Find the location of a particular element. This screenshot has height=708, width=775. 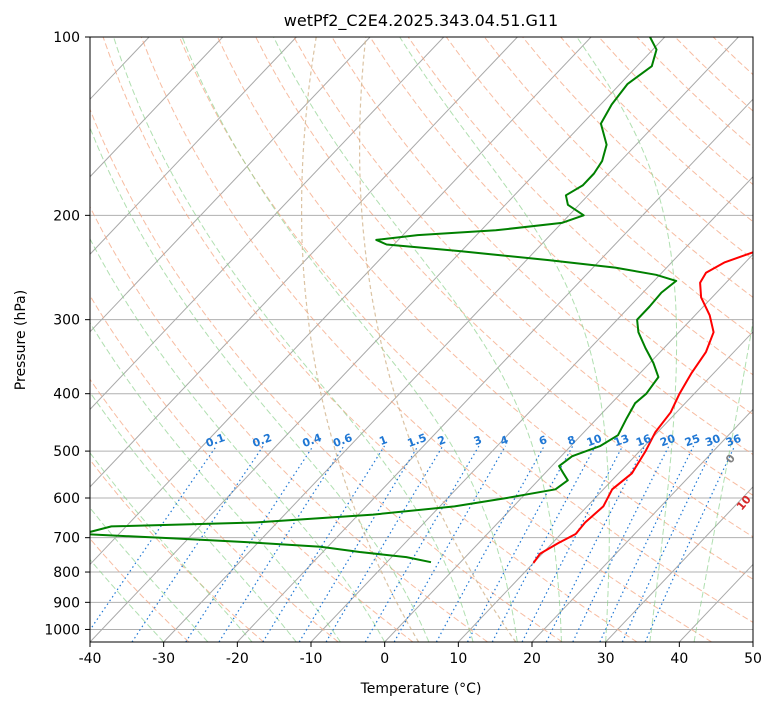

x-tick-label: 30 is located at coordinates (606, 659).